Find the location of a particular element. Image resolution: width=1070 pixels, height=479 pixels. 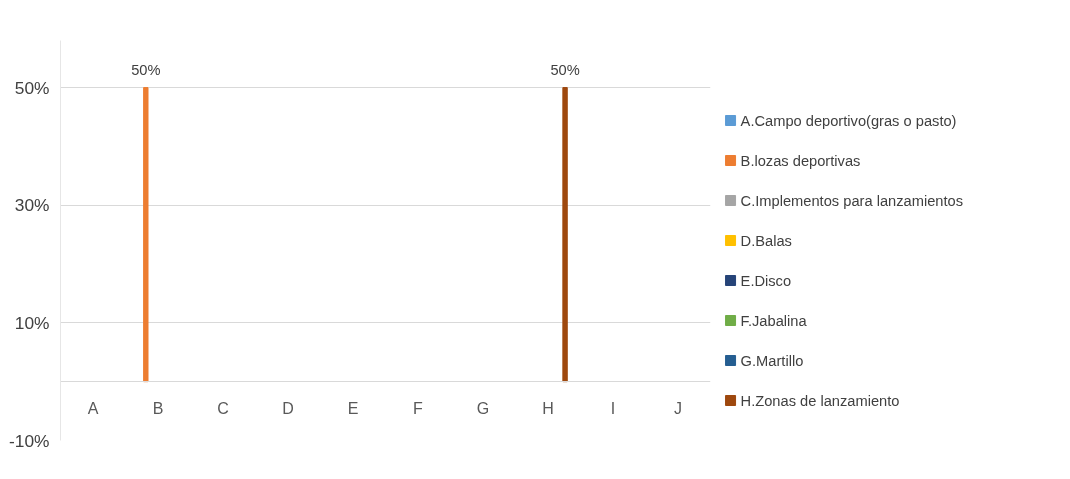

y-tick-label: 10% is located at coordinates (32, 322).